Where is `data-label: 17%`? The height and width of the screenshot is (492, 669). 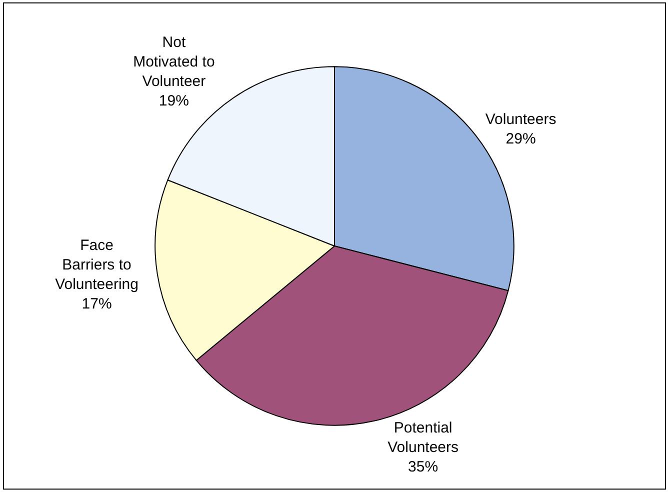 data-label: 17% is located at coordinates (97, 304).